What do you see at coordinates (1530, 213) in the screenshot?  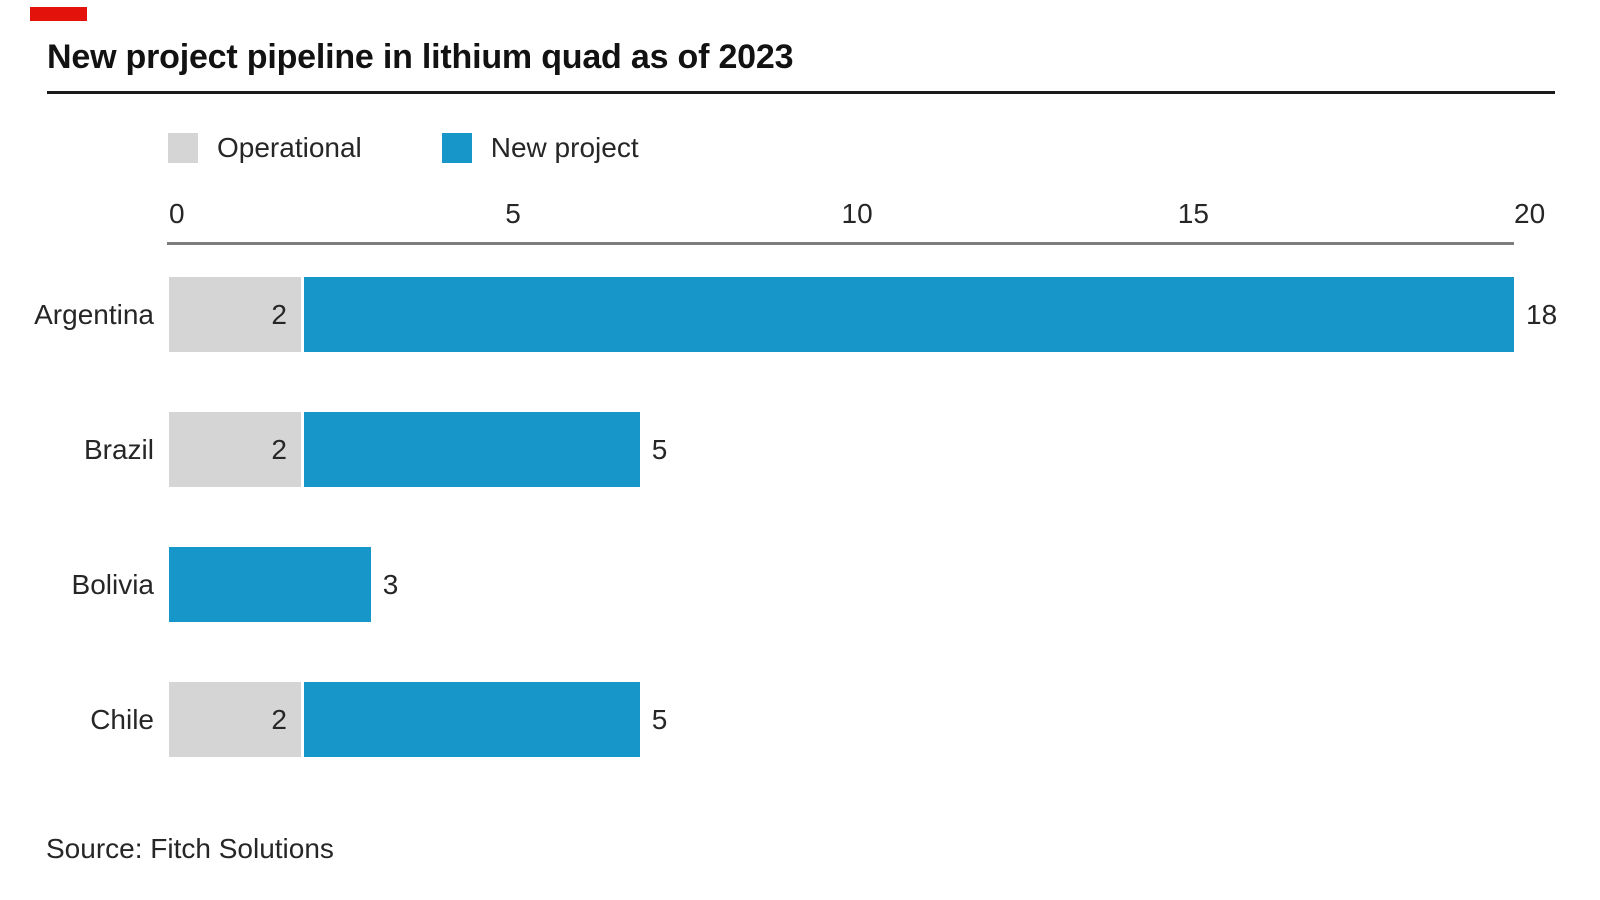 I see `x-tick-label: 20` at bounding box center [1530, 213].